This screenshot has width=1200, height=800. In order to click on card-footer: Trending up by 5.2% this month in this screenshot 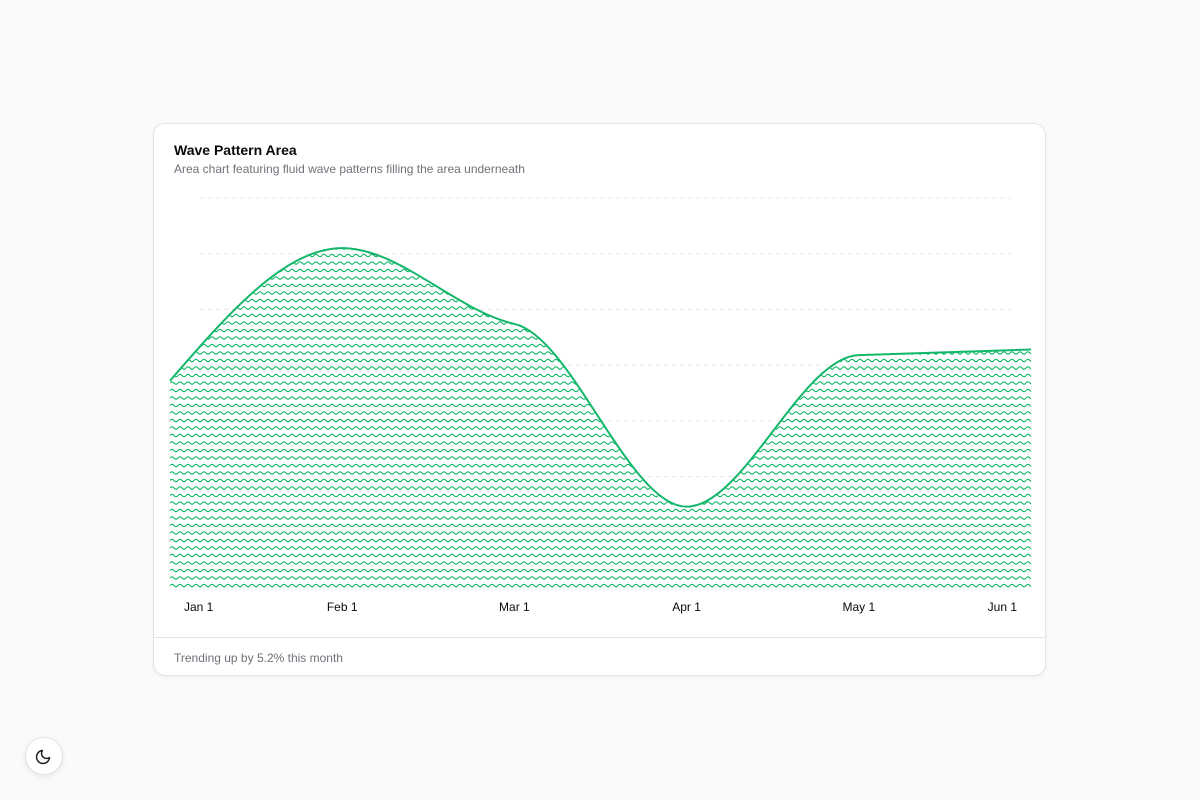, I will do `click(599, 657)`.